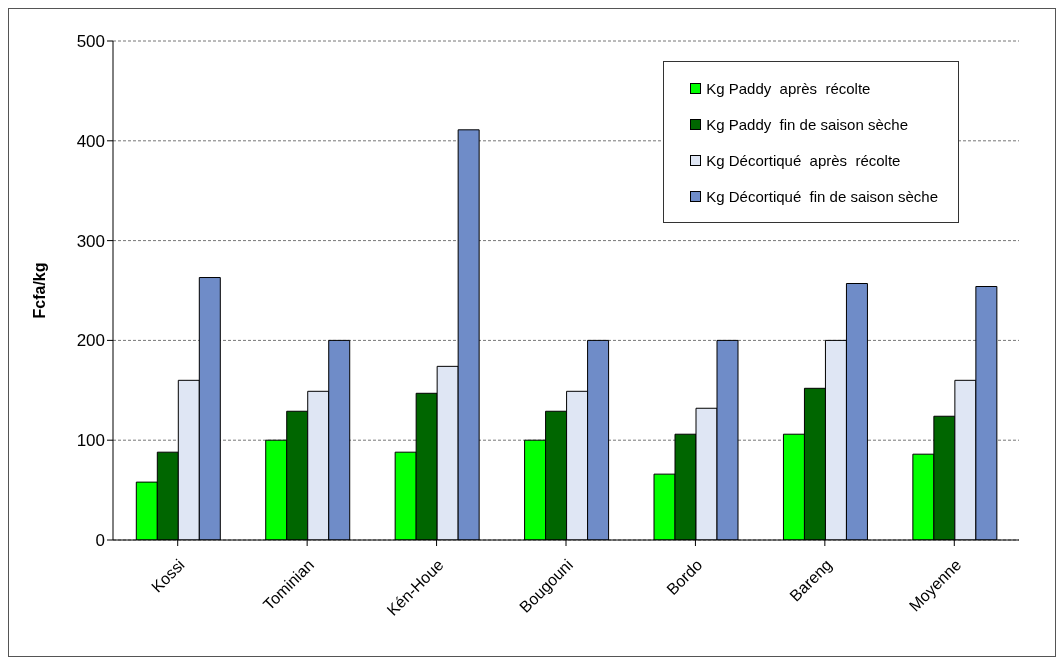 Image resolution: width=1064 pixels, height=665 pixels. Describe the element at coordinates (90, 42) in the screenshot. I see `y-tick-label: 500` at that location.